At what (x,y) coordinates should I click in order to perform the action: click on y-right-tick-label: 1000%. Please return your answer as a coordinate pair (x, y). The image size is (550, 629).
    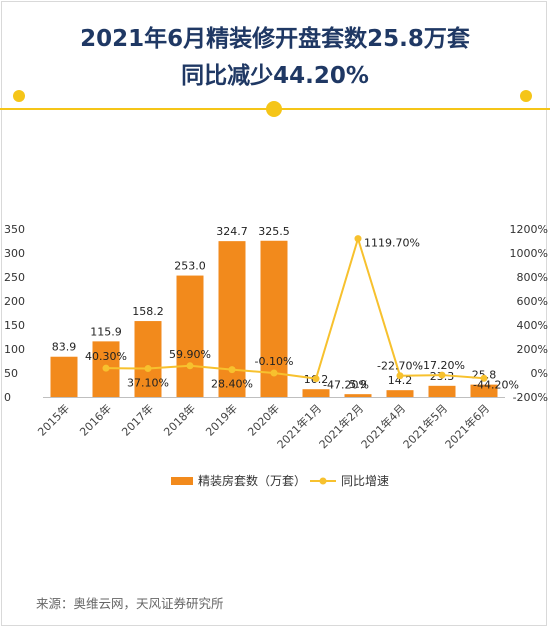
    Looking at the image, I should click on (529, 253).